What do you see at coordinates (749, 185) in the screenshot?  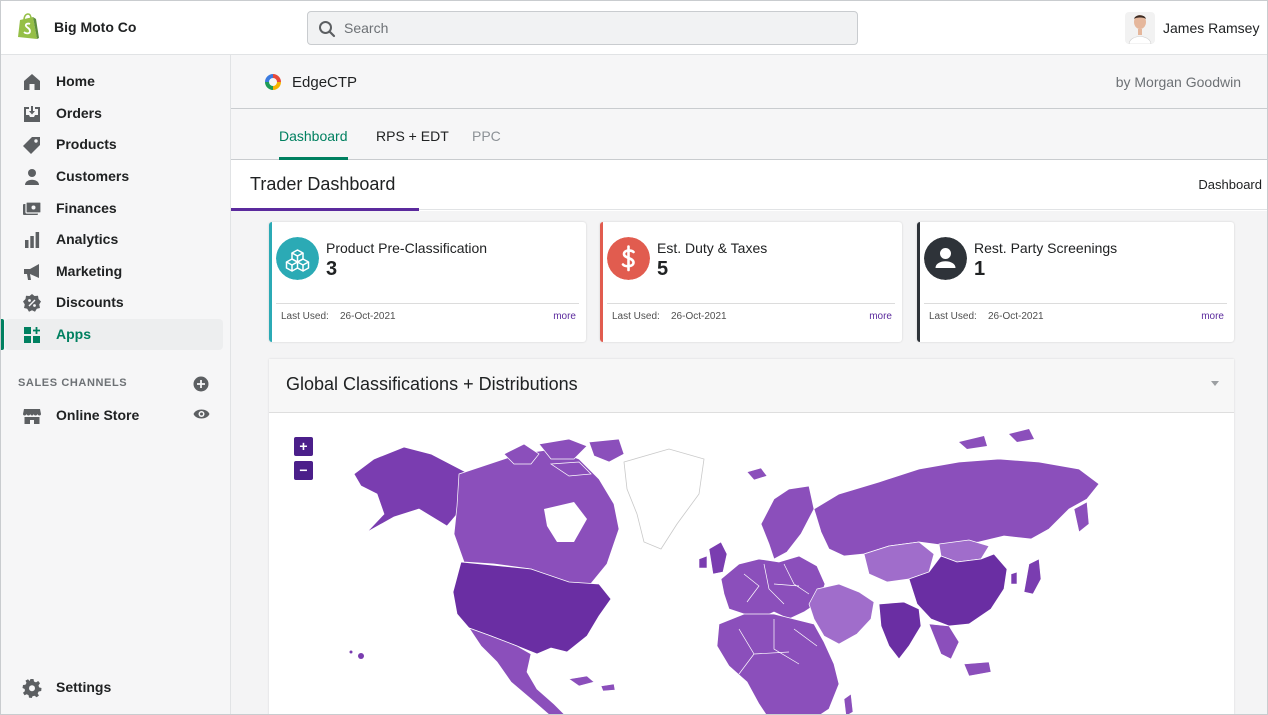 I see `dashboard-header: Trader Dashboard Dashboard` at bounding box center [749, 185].